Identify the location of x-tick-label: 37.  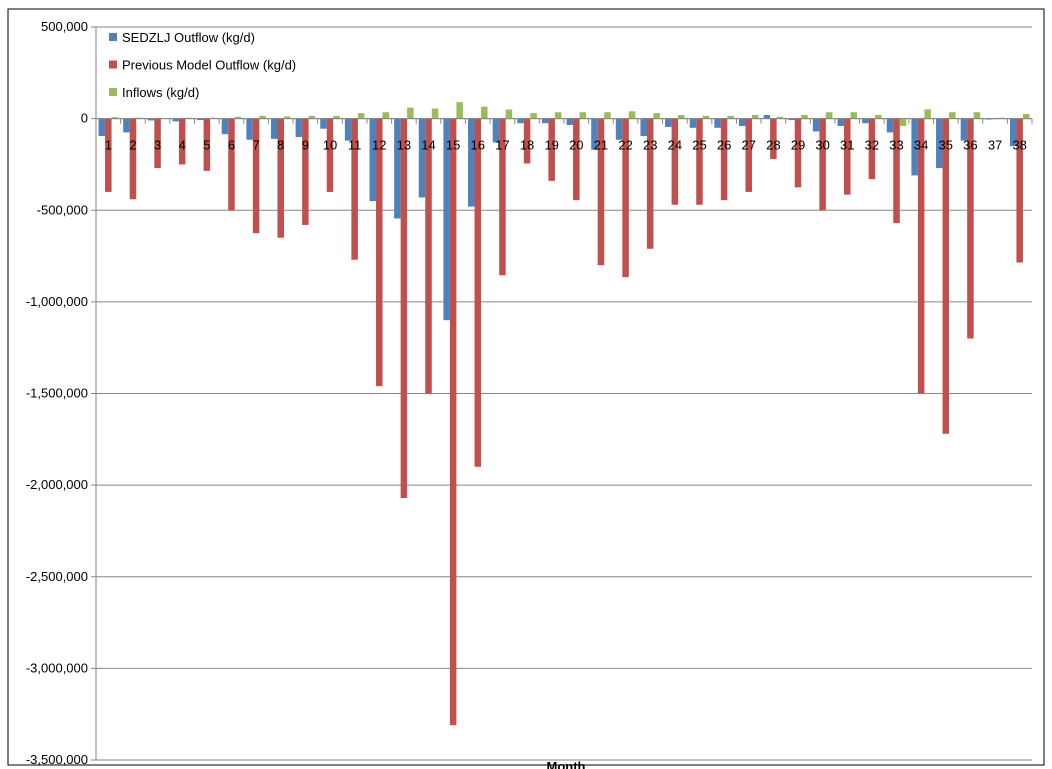
(995, 145).